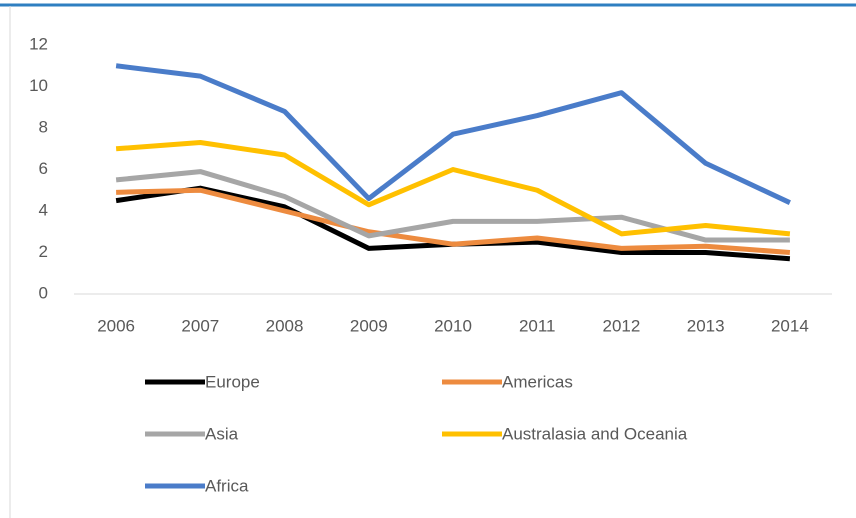  I want to click on y-tick-label: 12, so click(38, 43).